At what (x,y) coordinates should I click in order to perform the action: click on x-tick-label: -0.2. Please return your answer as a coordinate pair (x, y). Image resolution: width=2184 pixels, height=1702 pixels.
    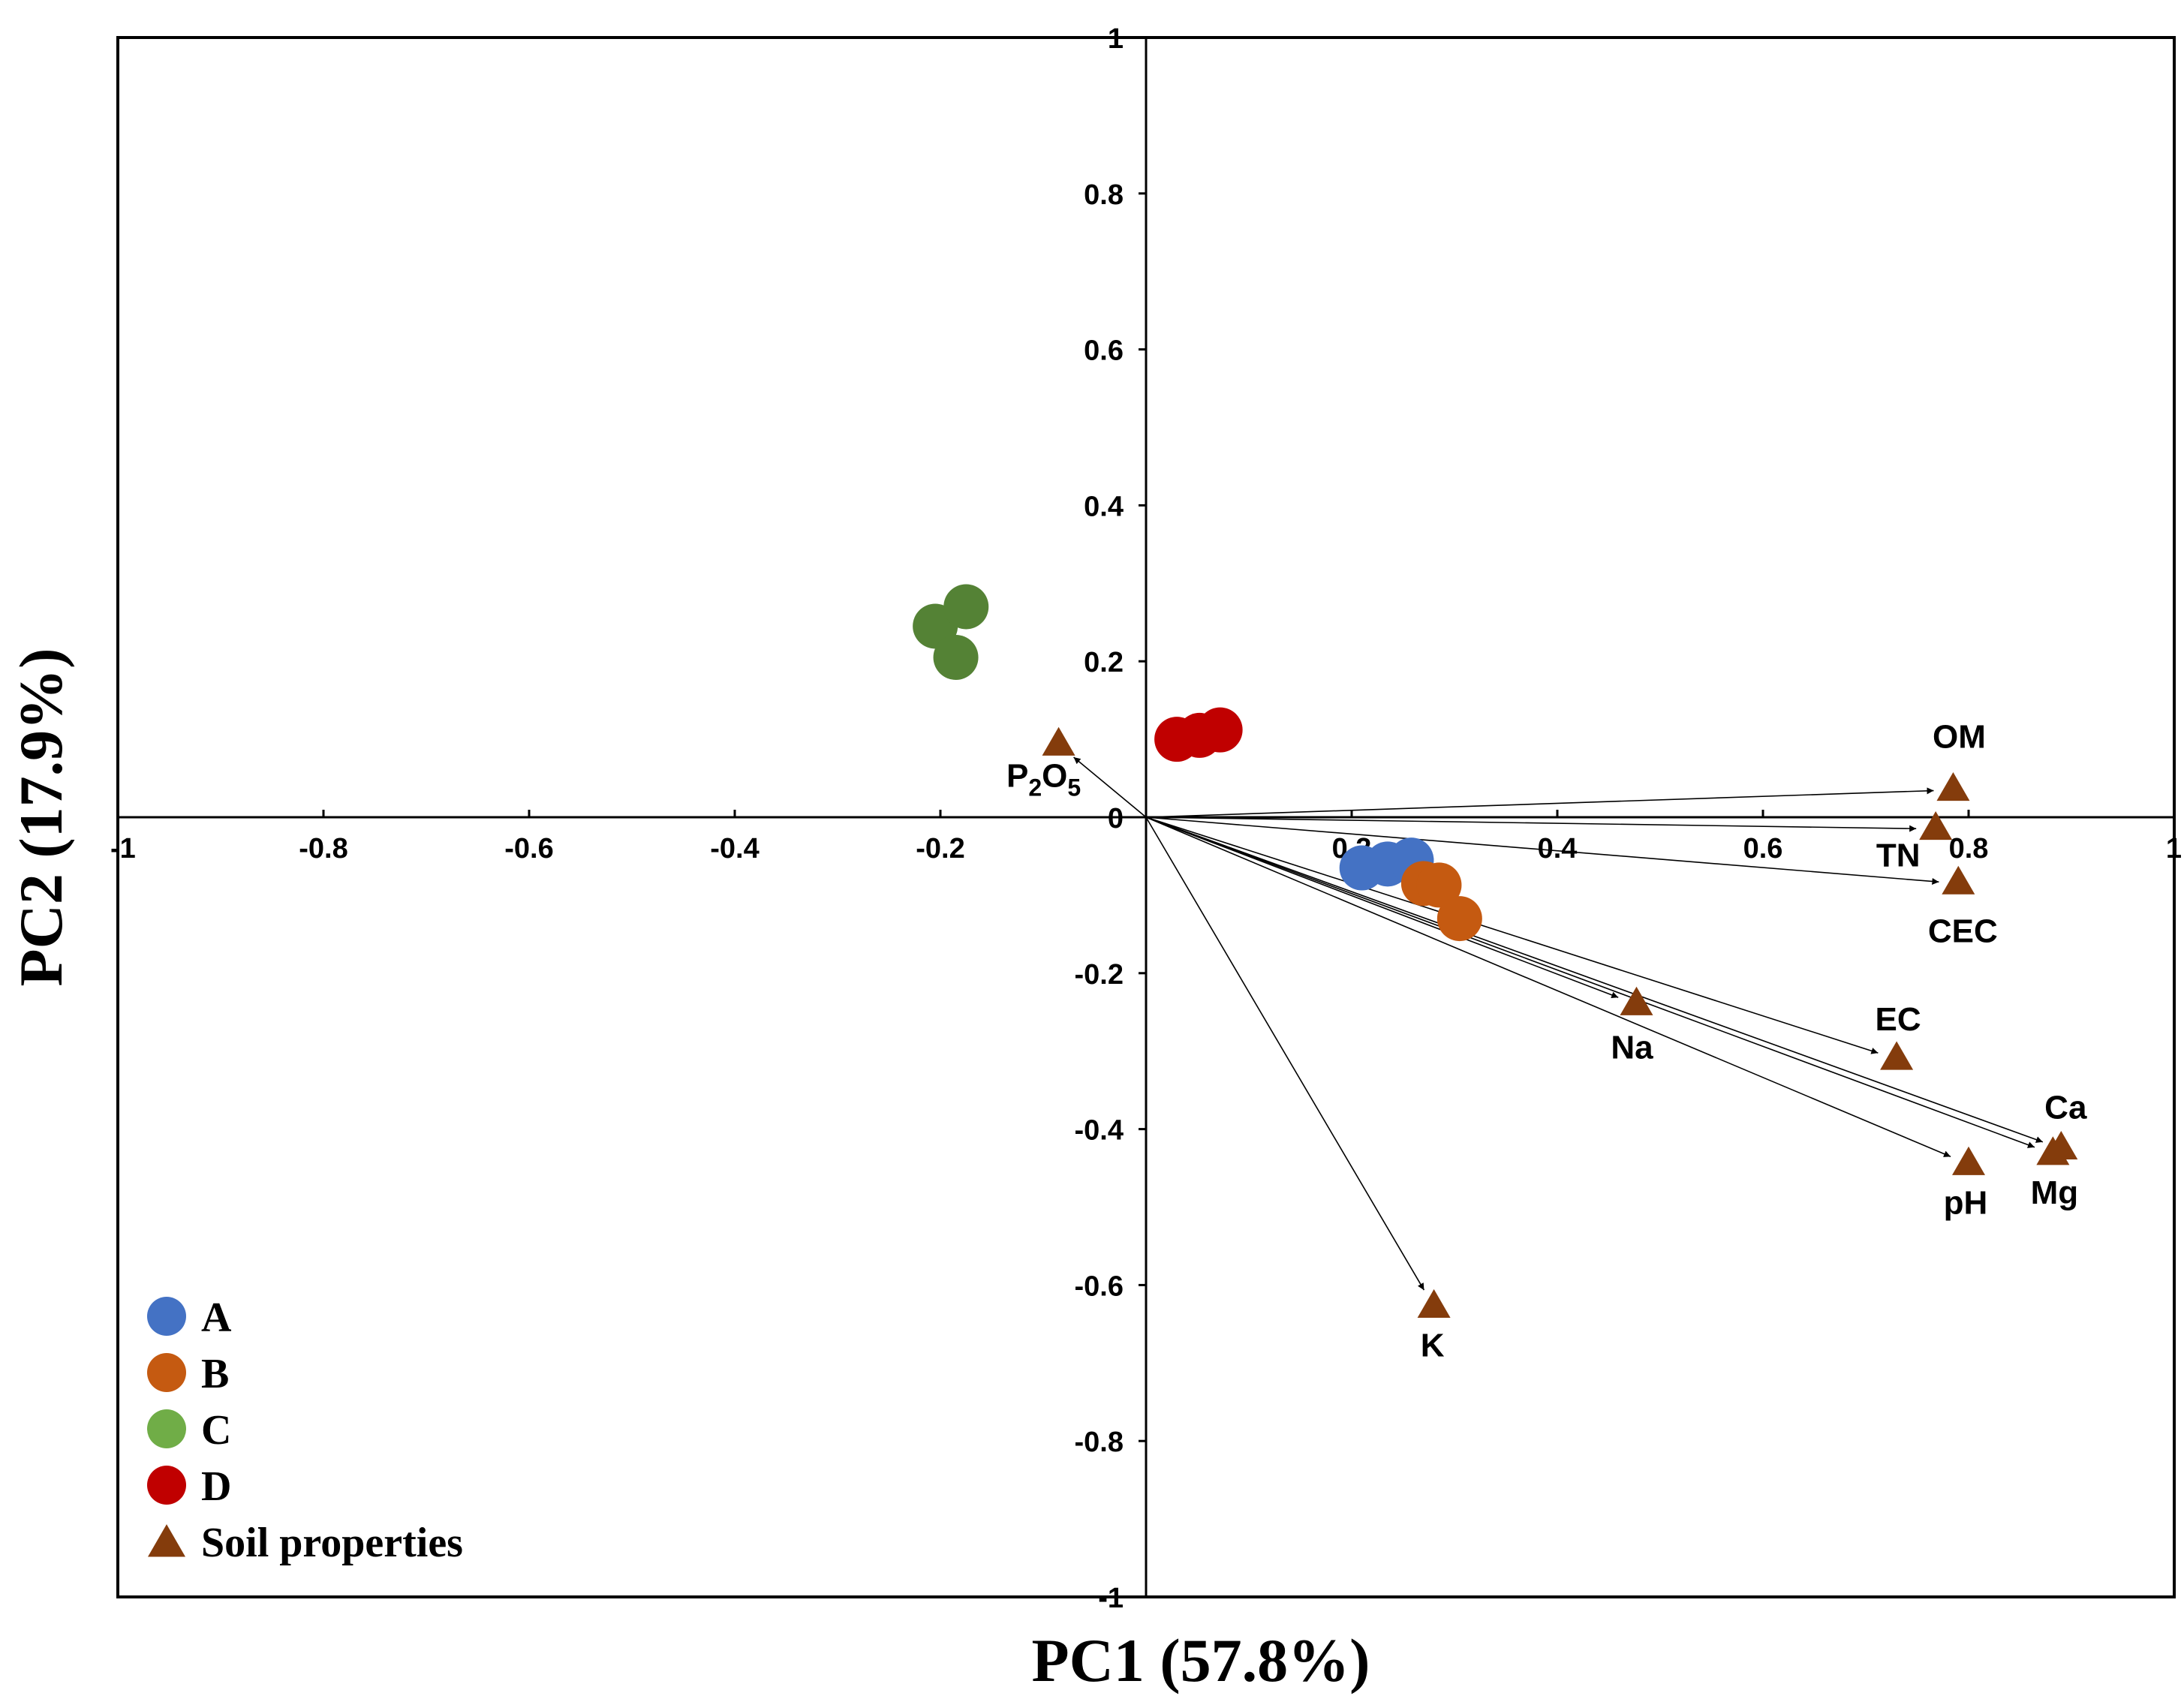
    Looking at the image, I should click on (940, 849).